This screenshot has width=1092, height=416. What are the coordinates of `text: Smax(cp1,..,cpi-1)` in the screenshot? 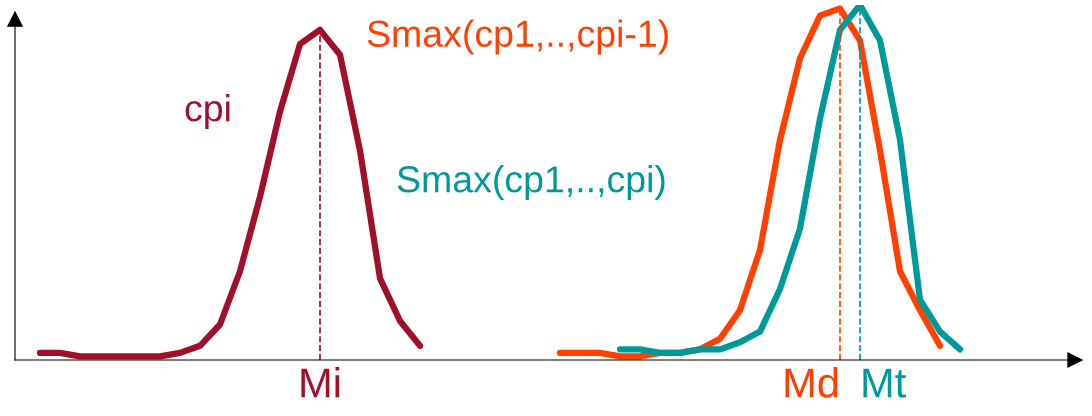 It's located at (517, 37).